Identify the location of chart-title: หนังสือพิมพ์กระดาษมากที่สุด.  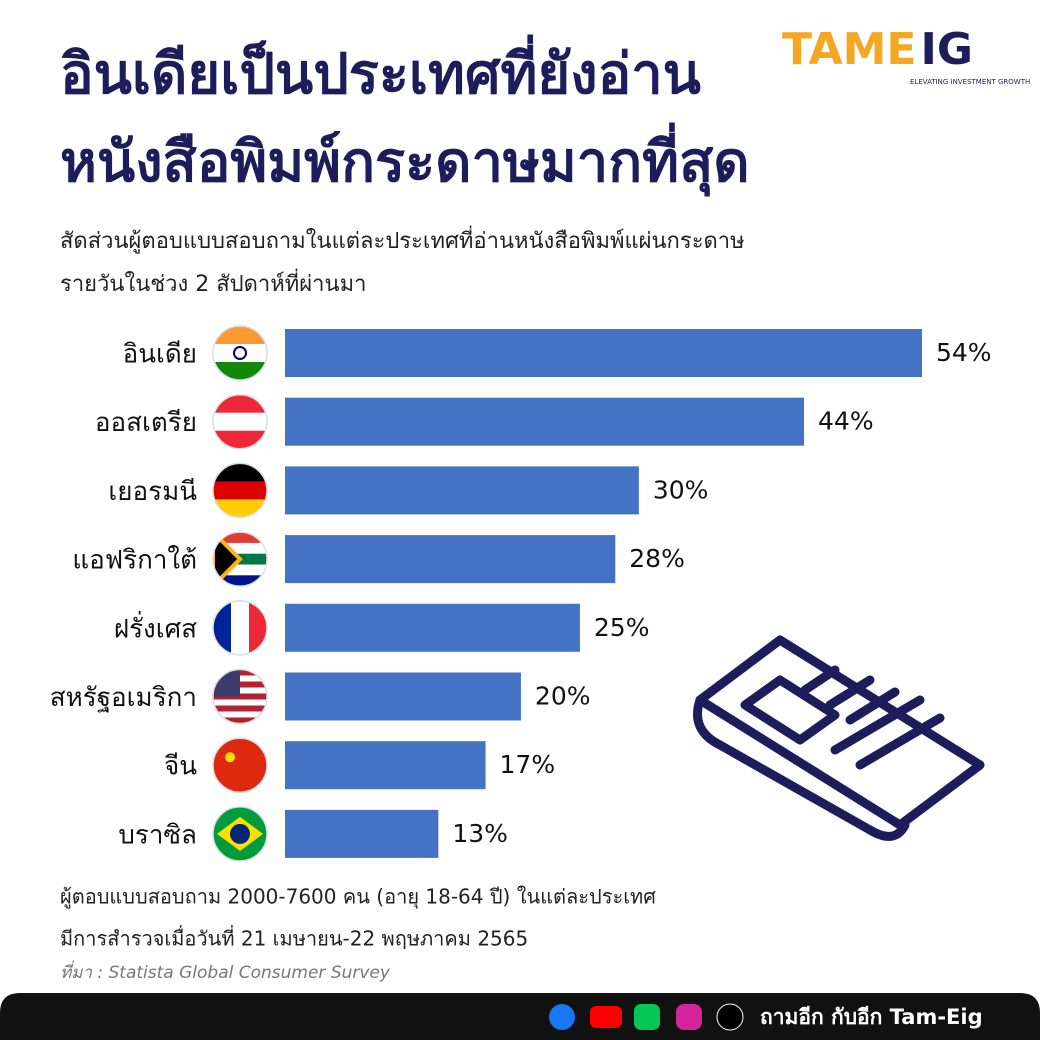
(405, 159).